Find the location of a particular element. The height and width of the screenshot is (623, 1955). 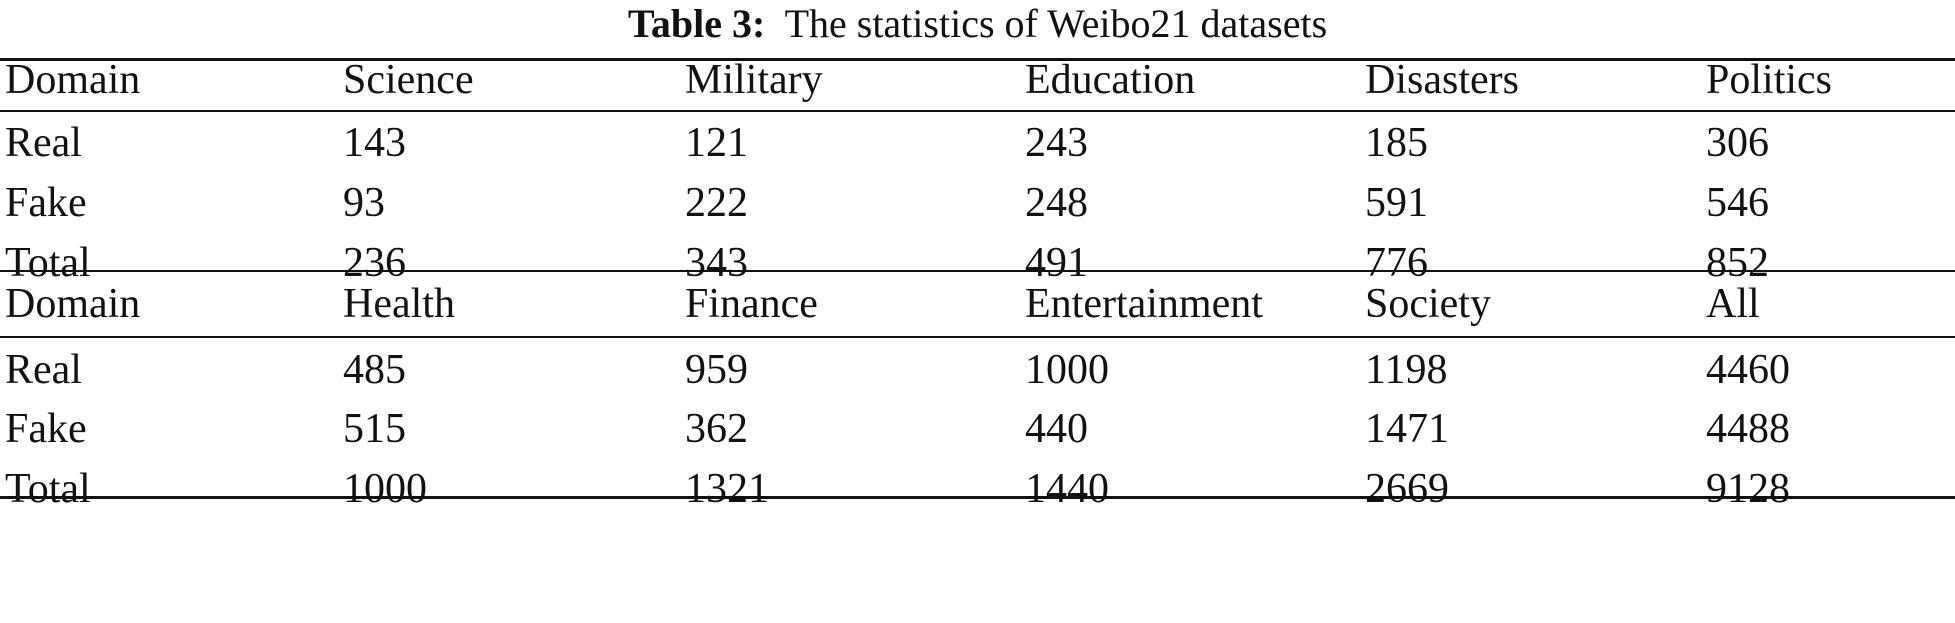

table-cell: 1440 is located at coordinates (1067, 489).